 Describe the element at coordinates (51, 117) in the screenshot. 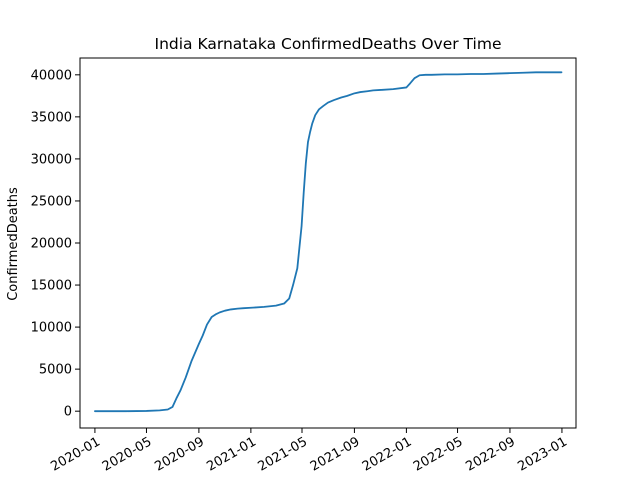

I see `y-tick-label: 35000` at that location.